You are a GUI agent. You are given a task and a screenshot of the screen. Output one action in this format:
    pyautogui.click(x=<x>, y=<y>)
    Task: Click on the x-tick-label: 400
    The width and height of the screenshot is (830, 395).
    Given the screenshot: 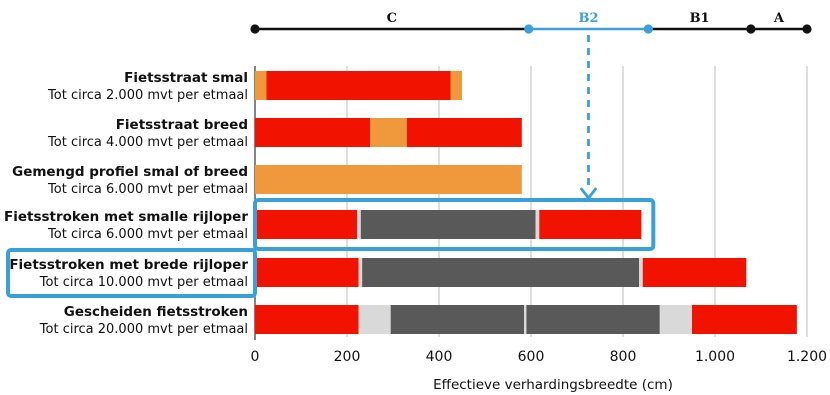 What is the action you would take?
    pyautogui.click(x=439, y=357)
    